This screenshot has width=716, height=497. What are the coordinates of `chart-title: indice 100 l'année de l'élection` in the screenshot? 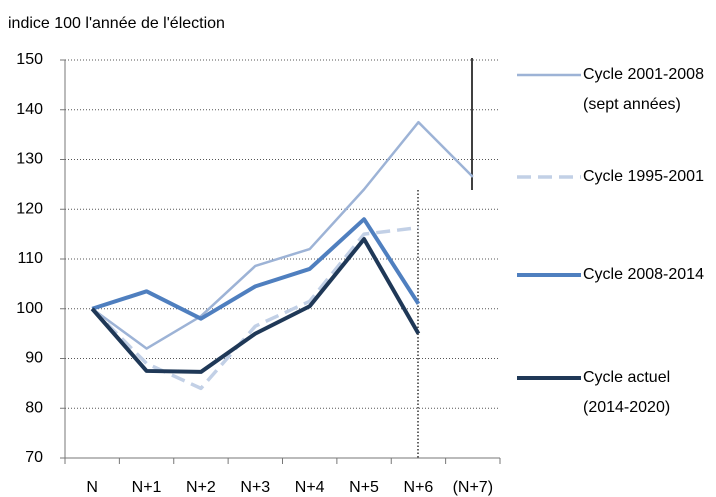 It's located at (116, 23).